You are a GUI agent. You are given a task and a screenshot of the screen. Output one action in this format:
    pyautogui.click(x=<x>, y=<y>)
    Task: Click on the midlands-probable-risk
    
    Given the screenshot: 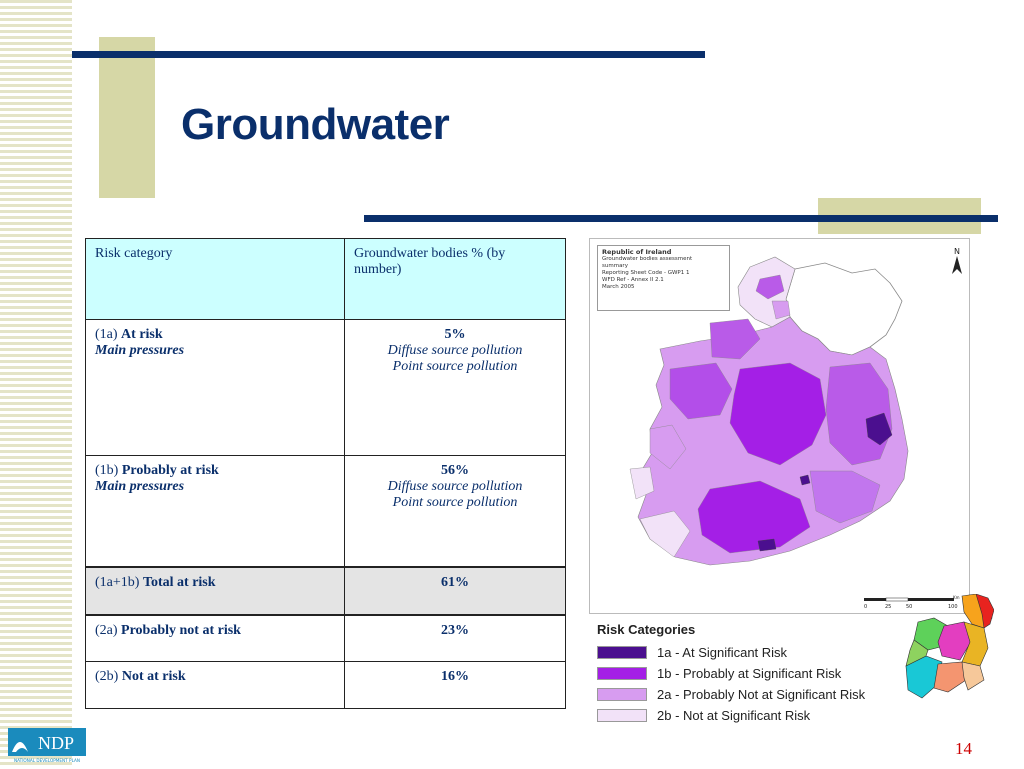 What is the action you would take?
    pyautogui.click(x=778, y=414)
    